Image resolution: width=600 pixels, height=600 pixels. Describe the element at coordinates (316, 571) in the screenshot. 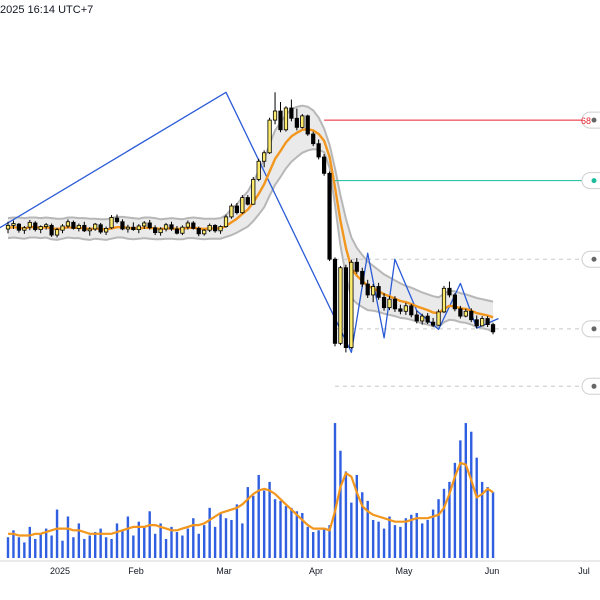

I see `time-axis-tick-label: Apr` at that location.